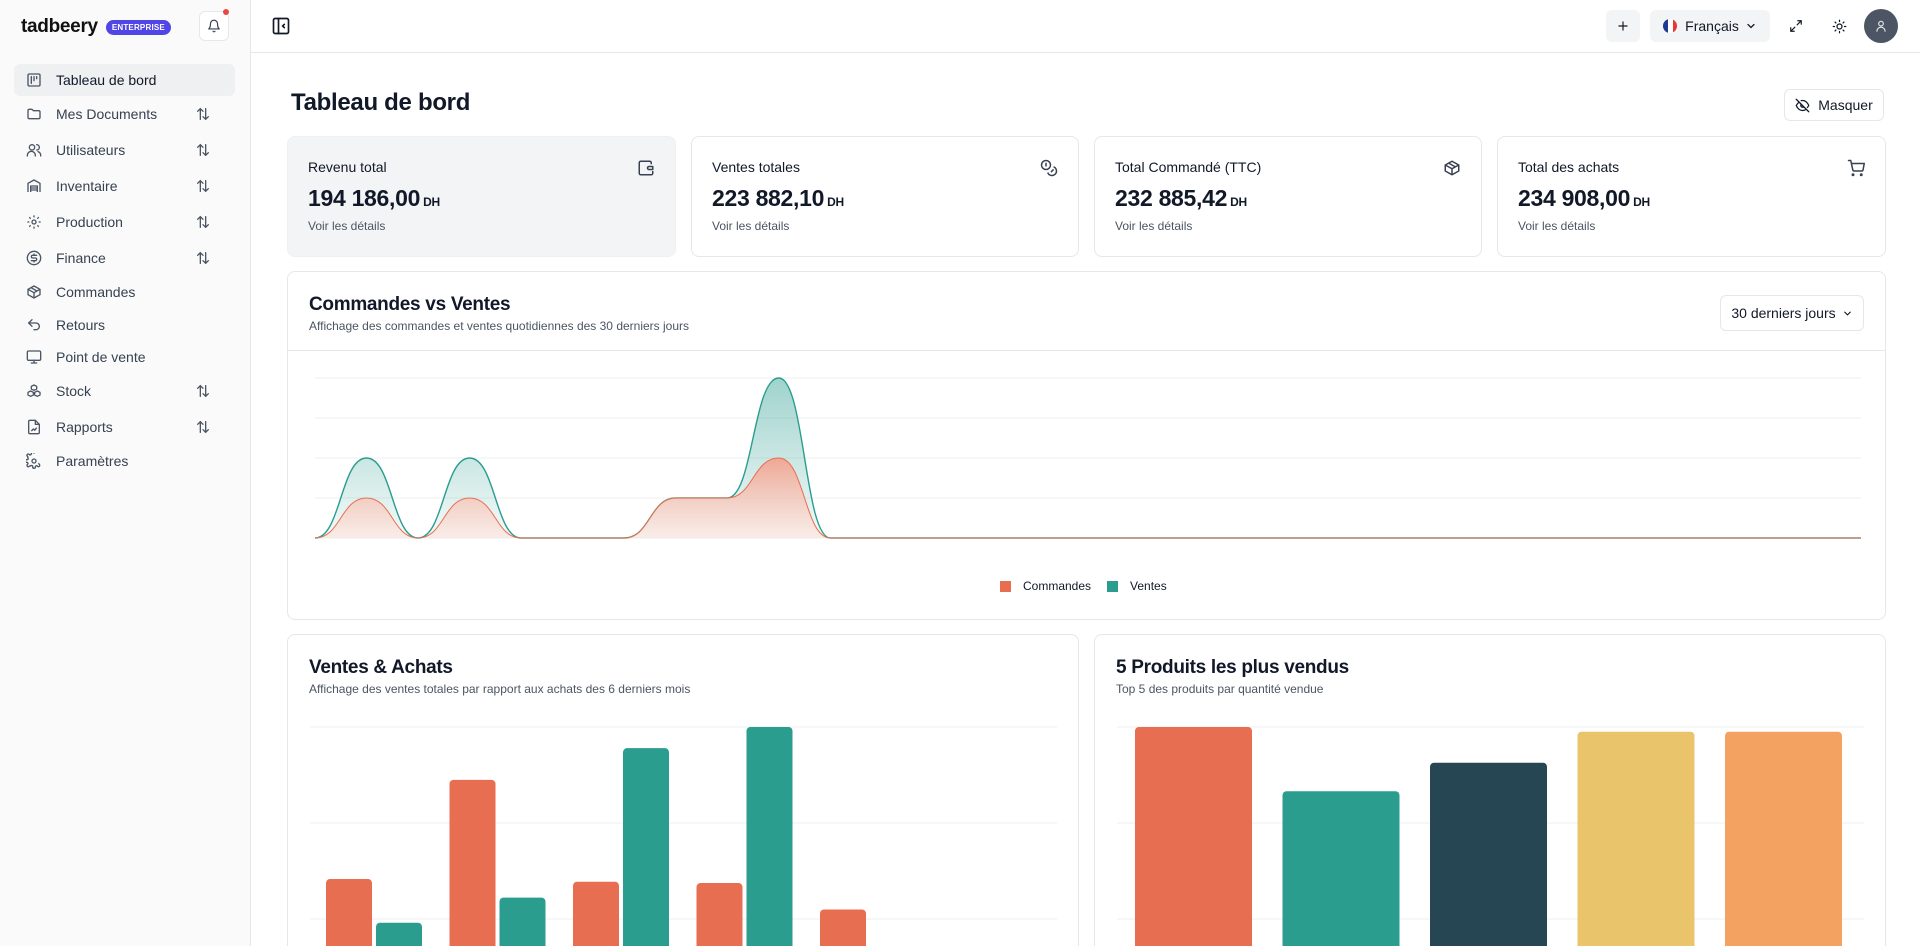 This screenshot has height=946, width=1920. What do you see at coordinates (34, 185) in the screenshot?
I see `warehouse-icon` at bounding box center [34, 185].